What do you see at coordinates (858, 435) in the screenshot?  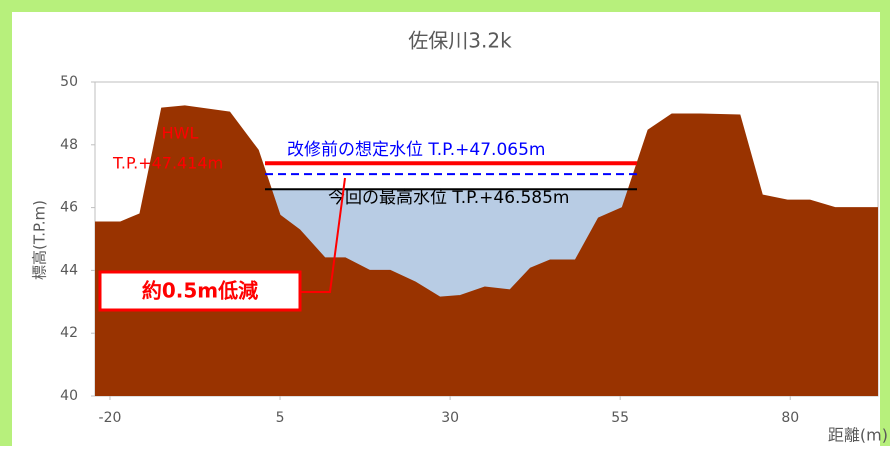 I see `x-axis-label: 距離(m)` at bounding box center [858, 435].